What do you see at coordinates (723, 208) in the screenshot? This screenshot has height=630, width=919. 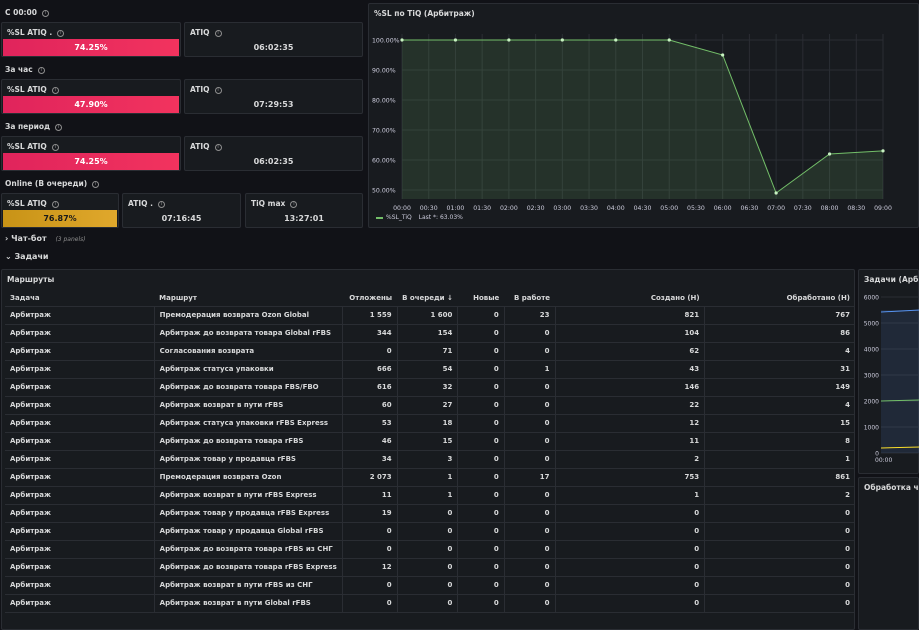 I see `x-tick-label: 06:00` at bounding box center [723, 208].